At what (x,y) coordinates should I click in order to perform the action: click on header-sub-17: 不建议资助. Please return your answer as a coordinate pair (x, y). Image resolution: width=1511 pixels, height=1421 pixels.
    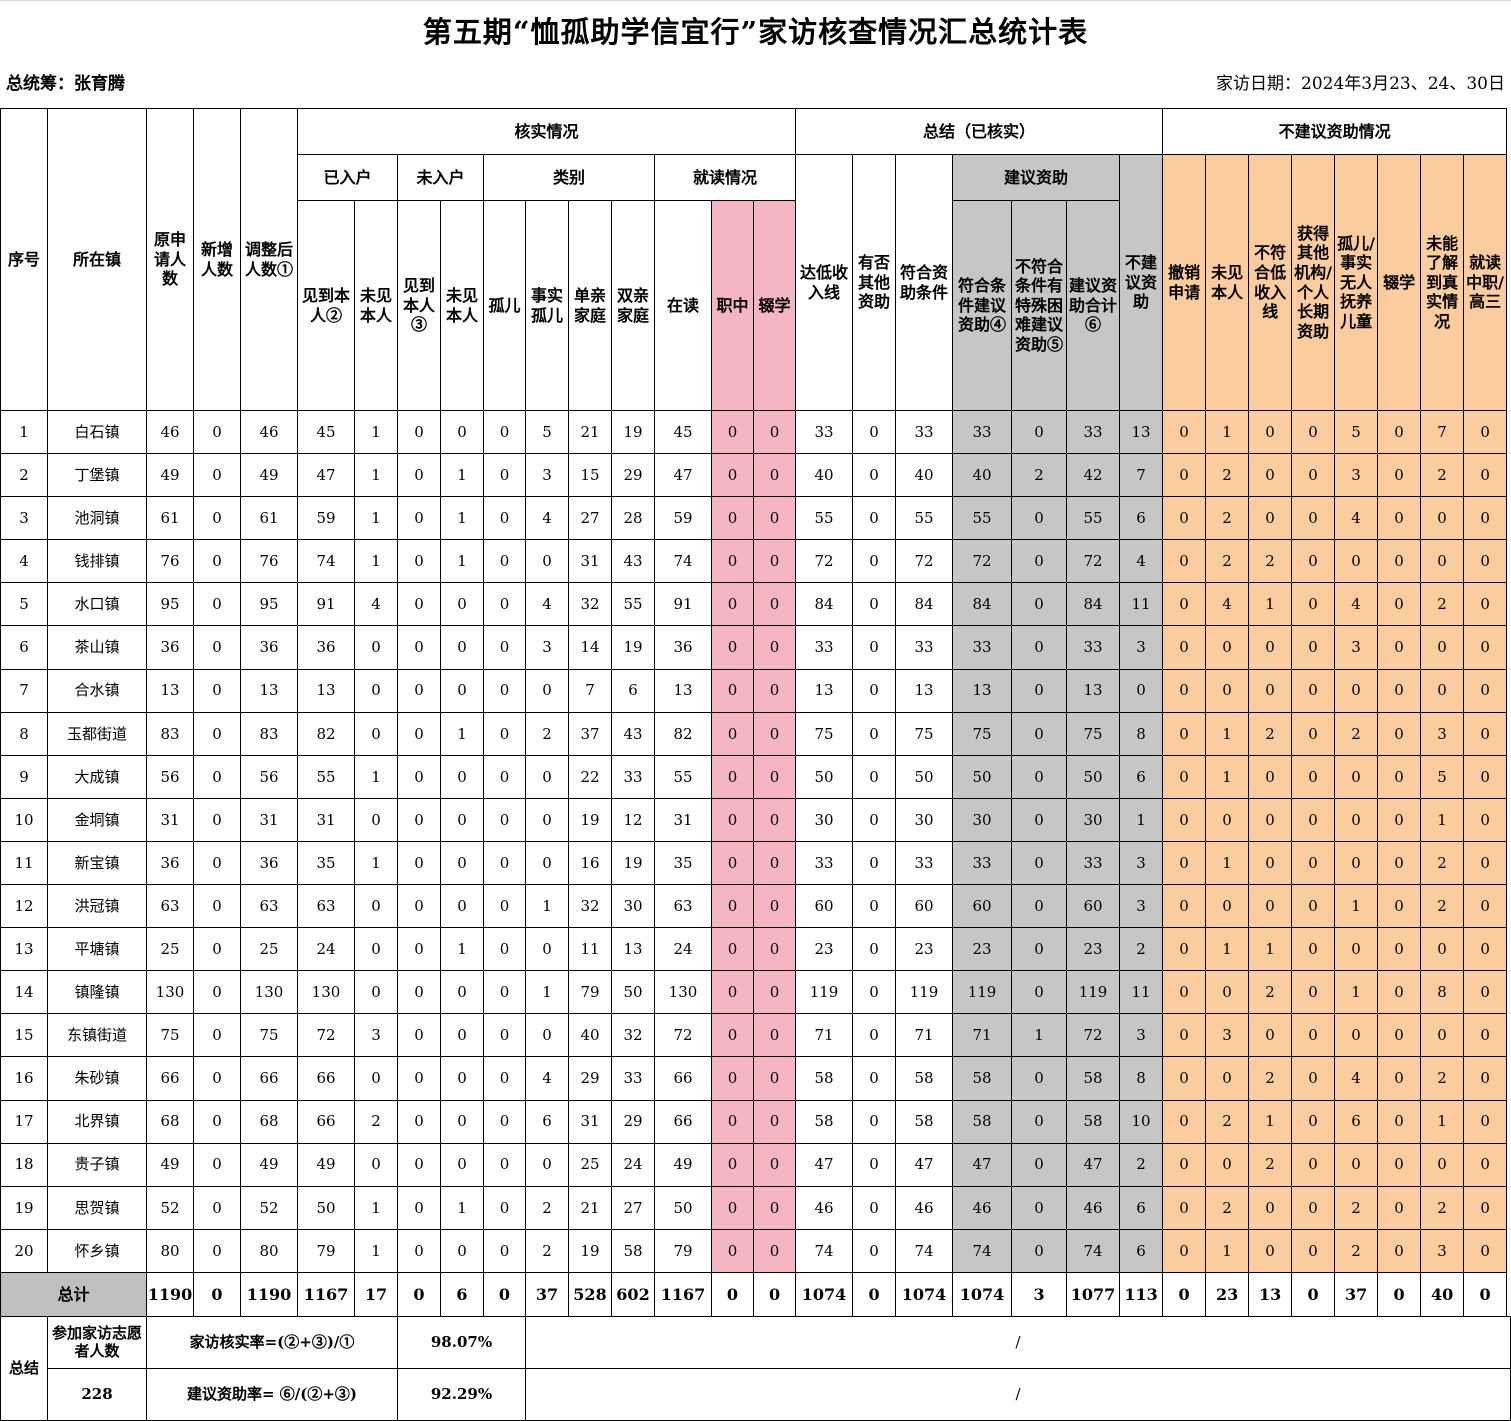
    Looking at the image, I should click on (1141, 282).